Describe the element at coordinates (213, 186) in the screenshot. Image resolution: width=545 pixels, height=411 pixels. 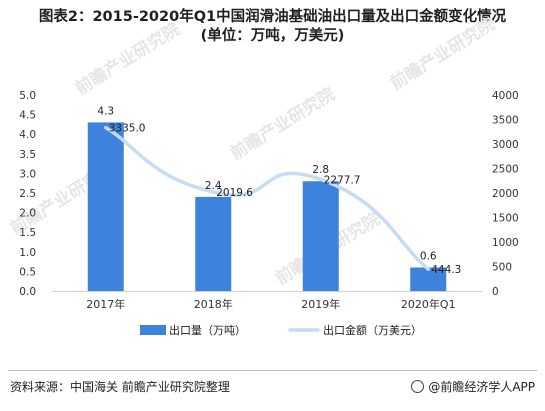
I see `bar-data-label: 2.4` at that location.